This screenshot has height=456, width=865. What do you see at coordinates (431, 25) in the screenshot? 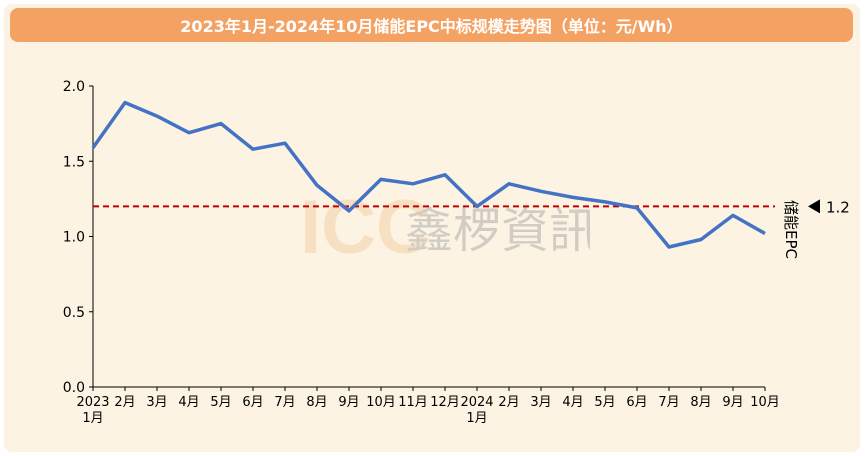
I see `chart-title: 2023年1月-2024年10月储能EPC中标规模走势图（单位：元/Wh）` at bounding box center [431, 25].